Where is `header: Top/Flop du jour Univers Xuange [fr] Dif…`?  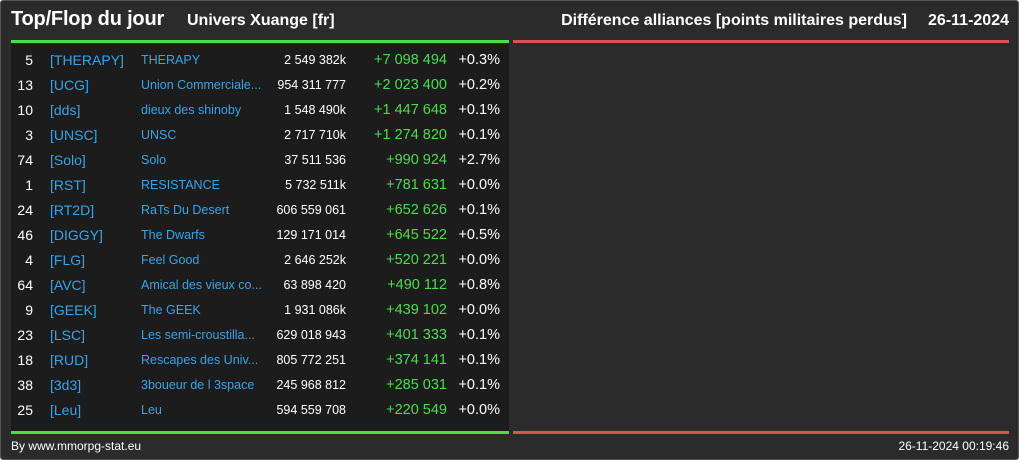 header: Top/Flop du jour Univers Xuange [fr] Dif… is located at coordinates (509, 21).